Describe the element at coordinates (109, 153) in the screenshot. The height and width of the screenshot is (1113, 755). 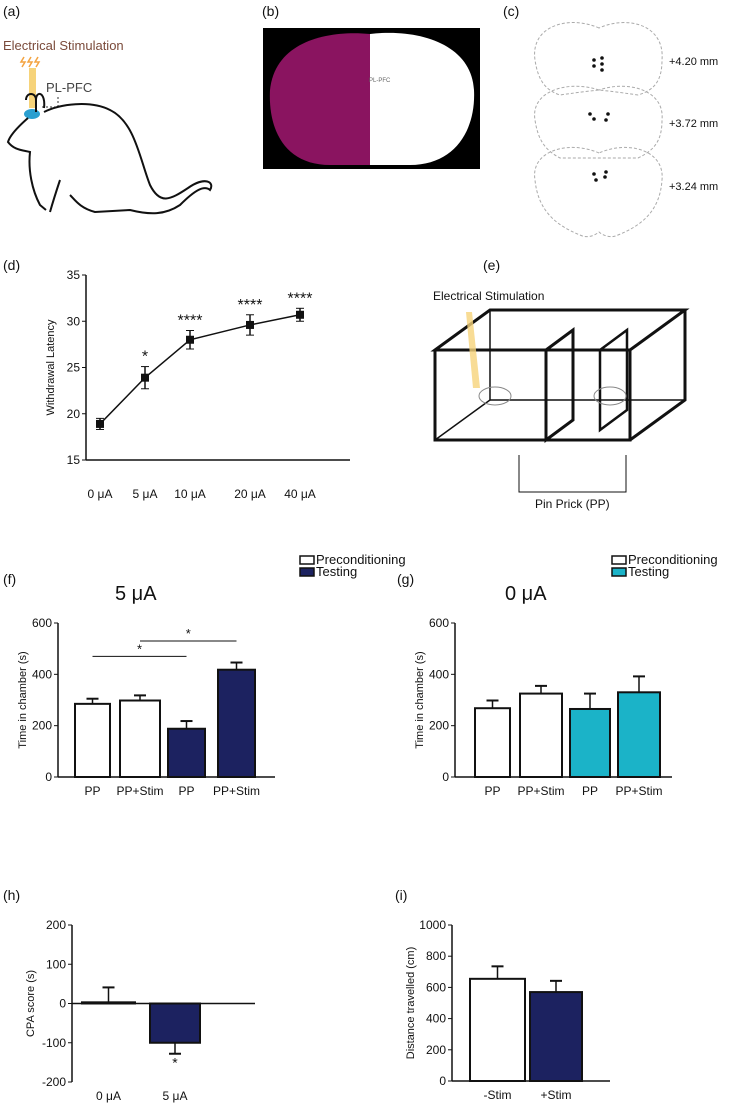
I see `rat-drawing` at that location.